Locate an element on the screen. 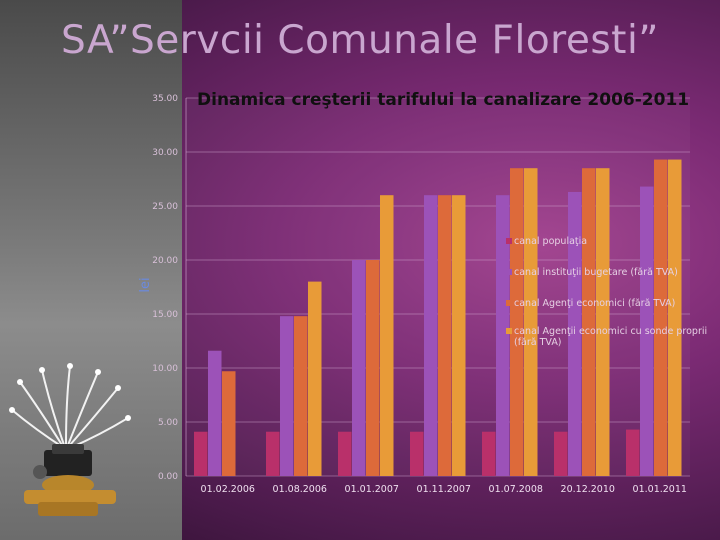 The image size is (720, 540). x-tick-label: 01.08.2006 is located at coordinates (300, 489).